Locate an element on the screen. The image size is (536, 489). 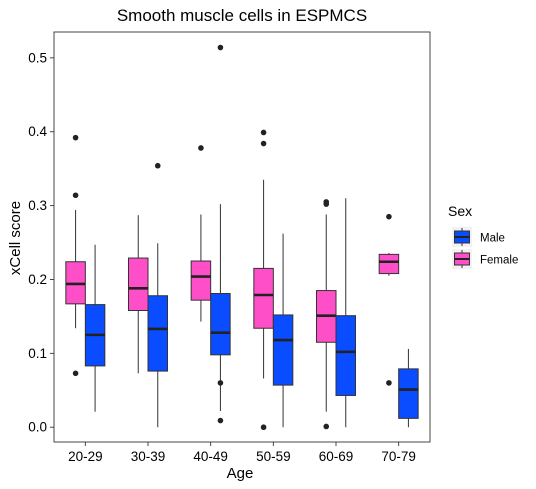
y-axis: 0.0 0.1 0.2 0.3 0.4 0.5 is located at coordinates (41, 242).